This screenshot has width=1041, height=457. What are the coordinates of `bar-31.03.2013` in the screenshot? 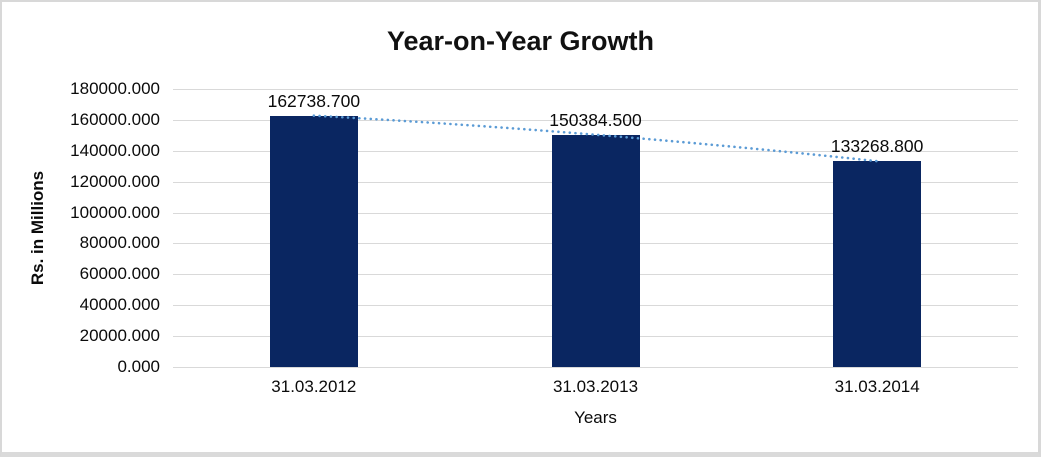 It's located at (595, 250).